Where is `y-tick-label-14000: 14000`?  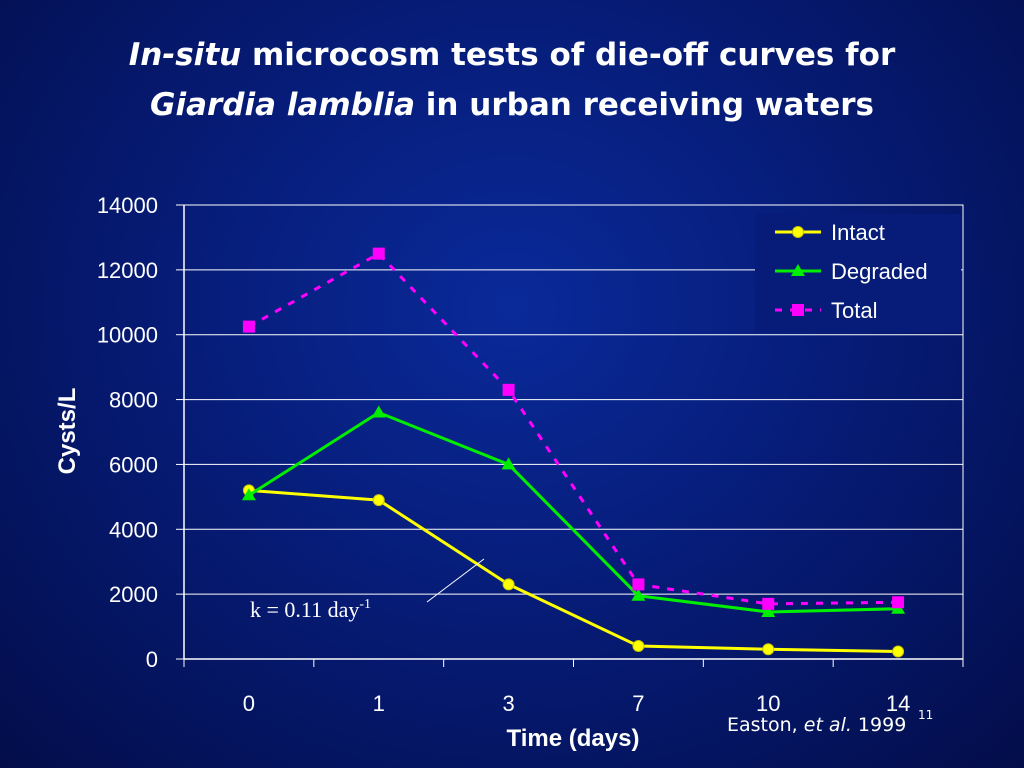 y-tick-label-14000: 14000 is located at coordinates (127, 205).